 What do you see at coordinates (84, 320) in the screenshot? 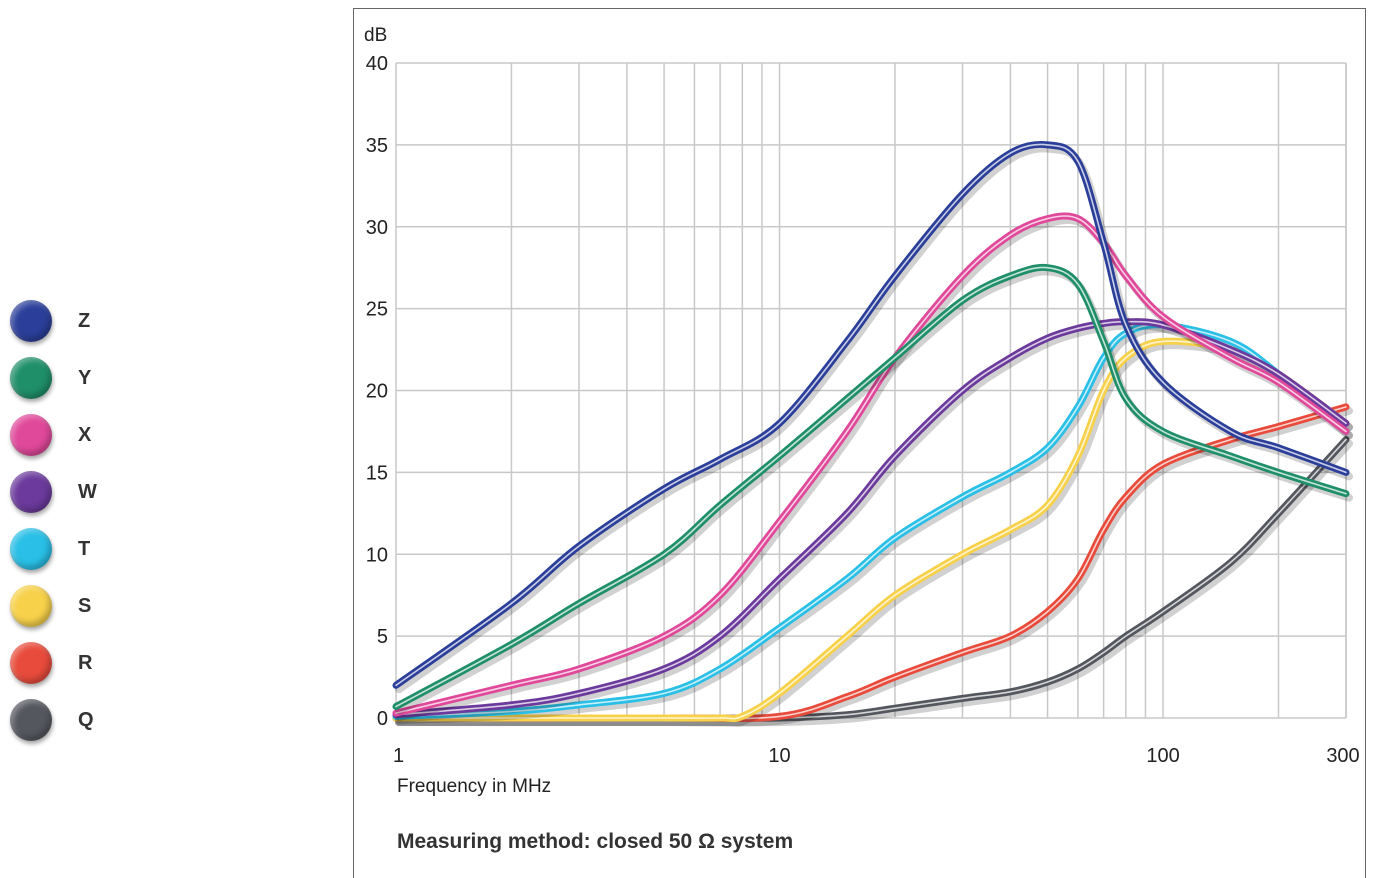
I see `legend-label: Z` at bounding box center [84, 320].